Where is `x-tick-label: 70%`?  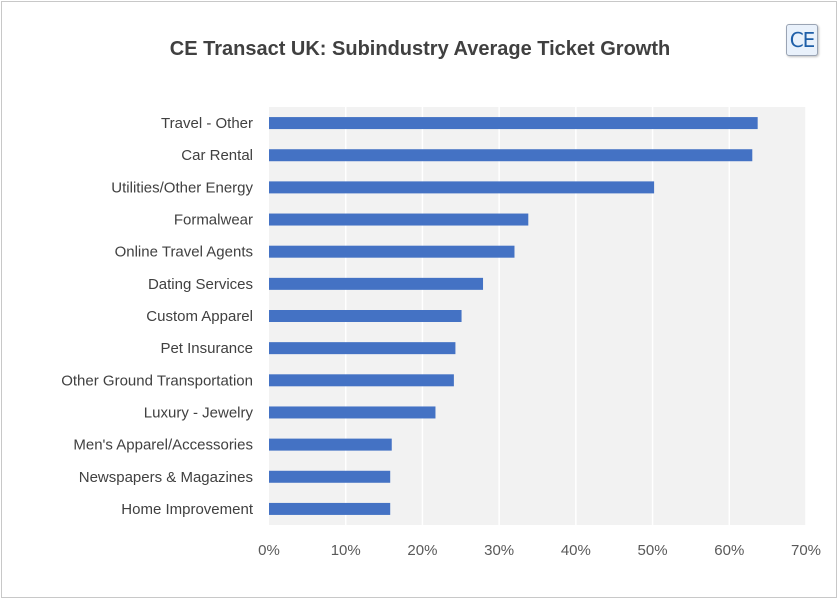 x-tick-label: 70% is located at coordinates (806, 550).